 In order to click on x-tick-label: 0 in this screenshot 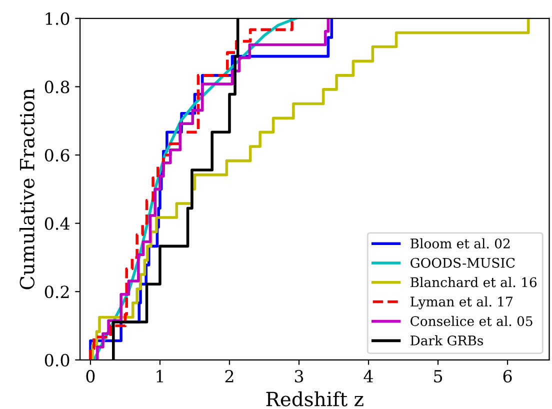, I will do `click(90, 376)`.